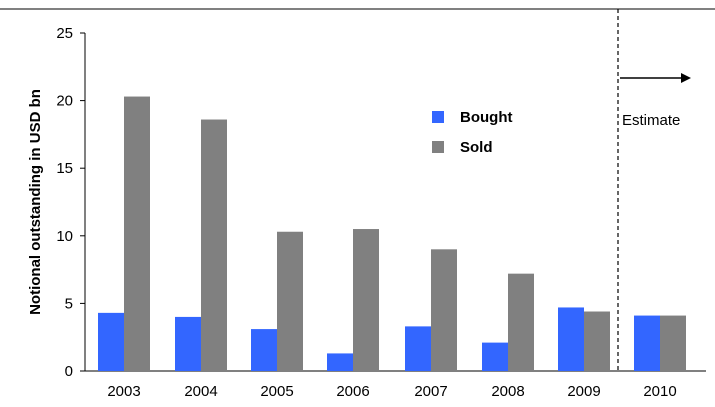  What do you see at coordinates (673, 343) in the screenshot?
I see `bar-sold-2010` at bounding box center [673, 343].